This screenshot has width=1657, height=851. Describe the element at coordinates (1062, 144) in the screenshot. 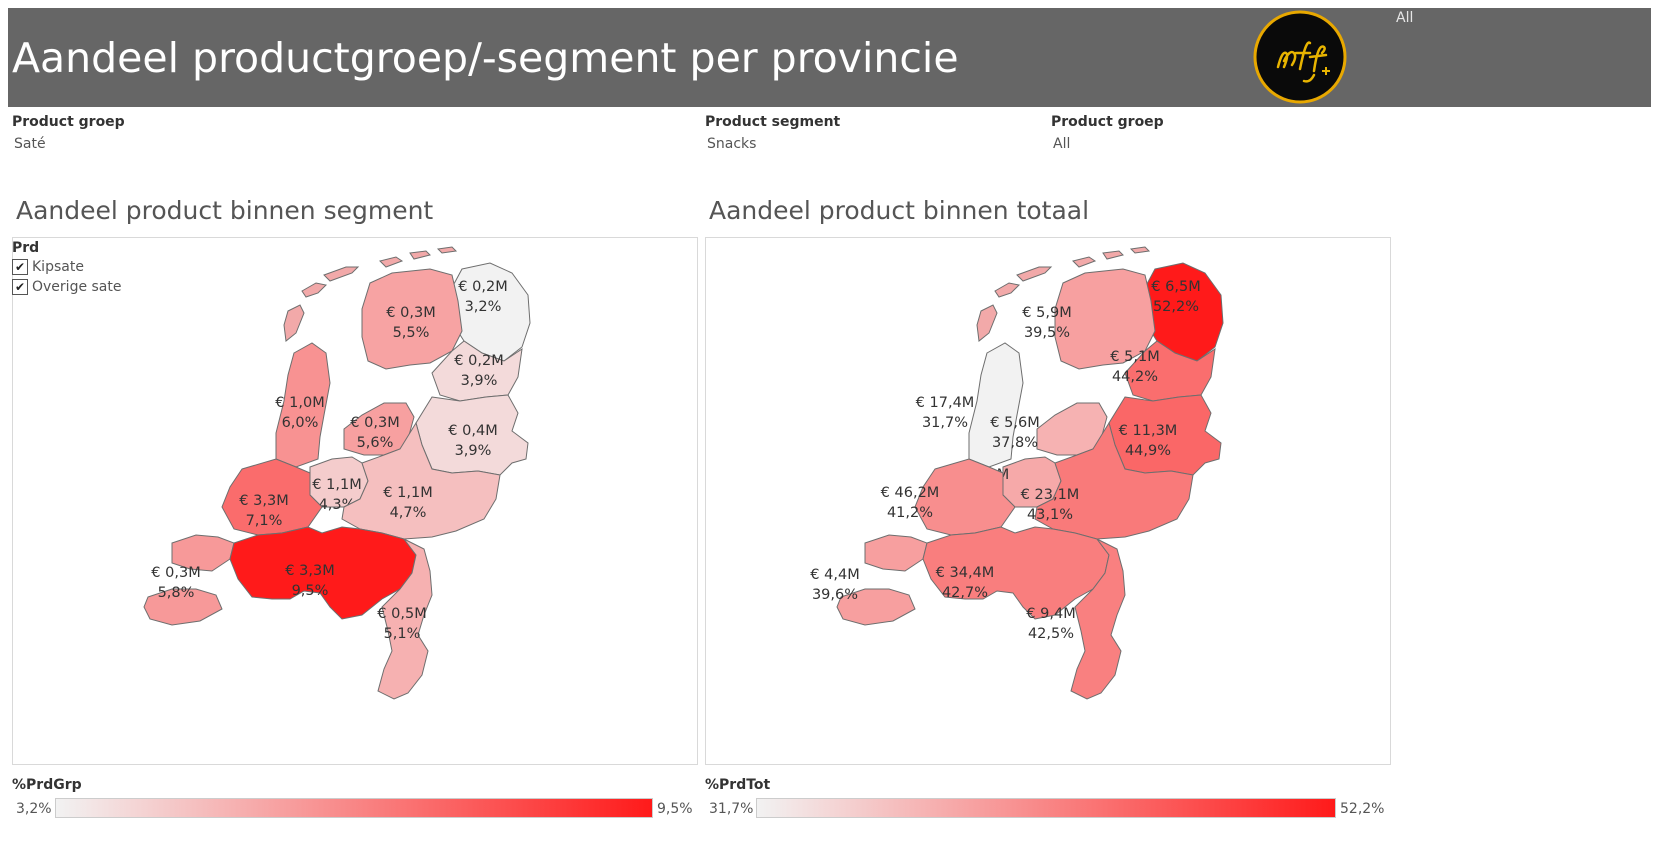

I see `filter-product-groep-2-value: All` at that location.